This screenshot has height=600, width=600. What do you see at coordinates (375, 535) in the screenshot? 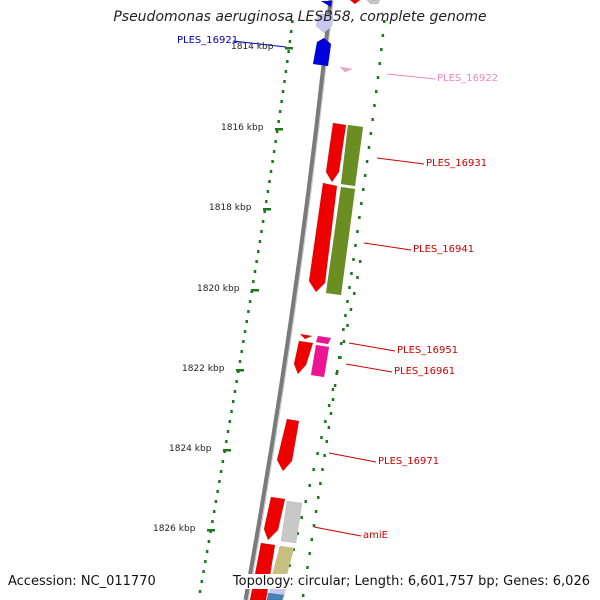
I see `gene-label-amie: amiE` at bounding box center [375, 535].